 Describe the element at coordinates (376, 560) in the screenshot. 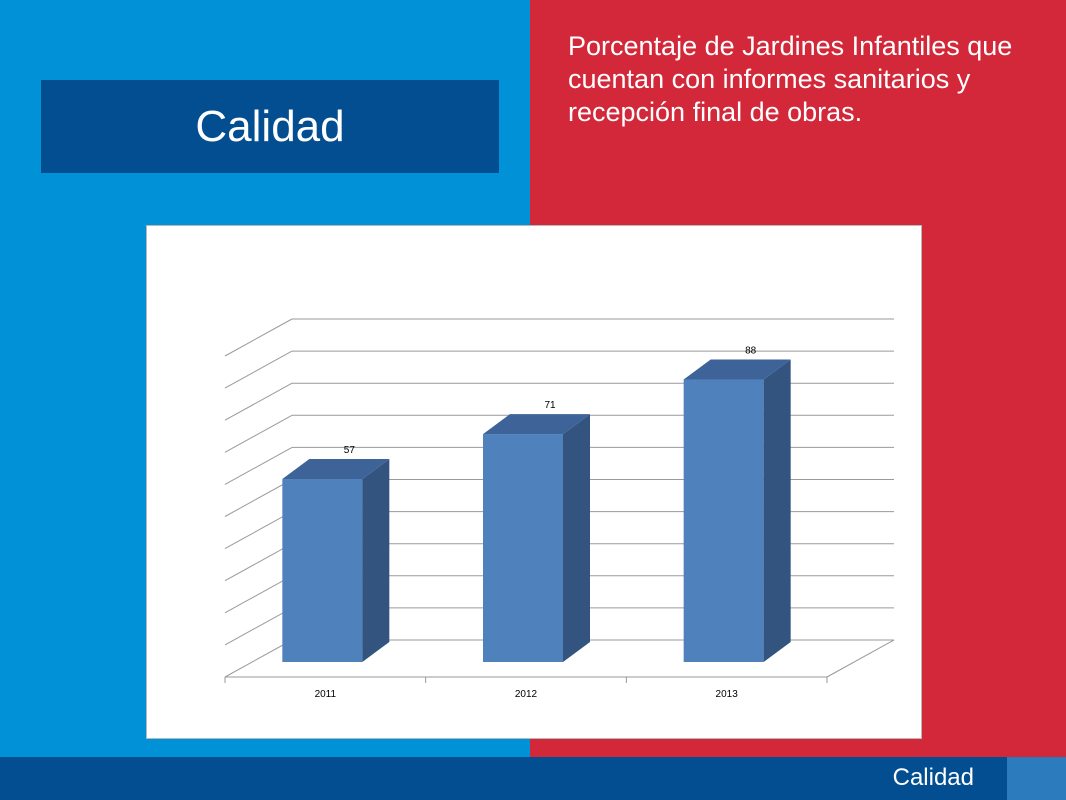

I see `bar-side-2011` at that location.